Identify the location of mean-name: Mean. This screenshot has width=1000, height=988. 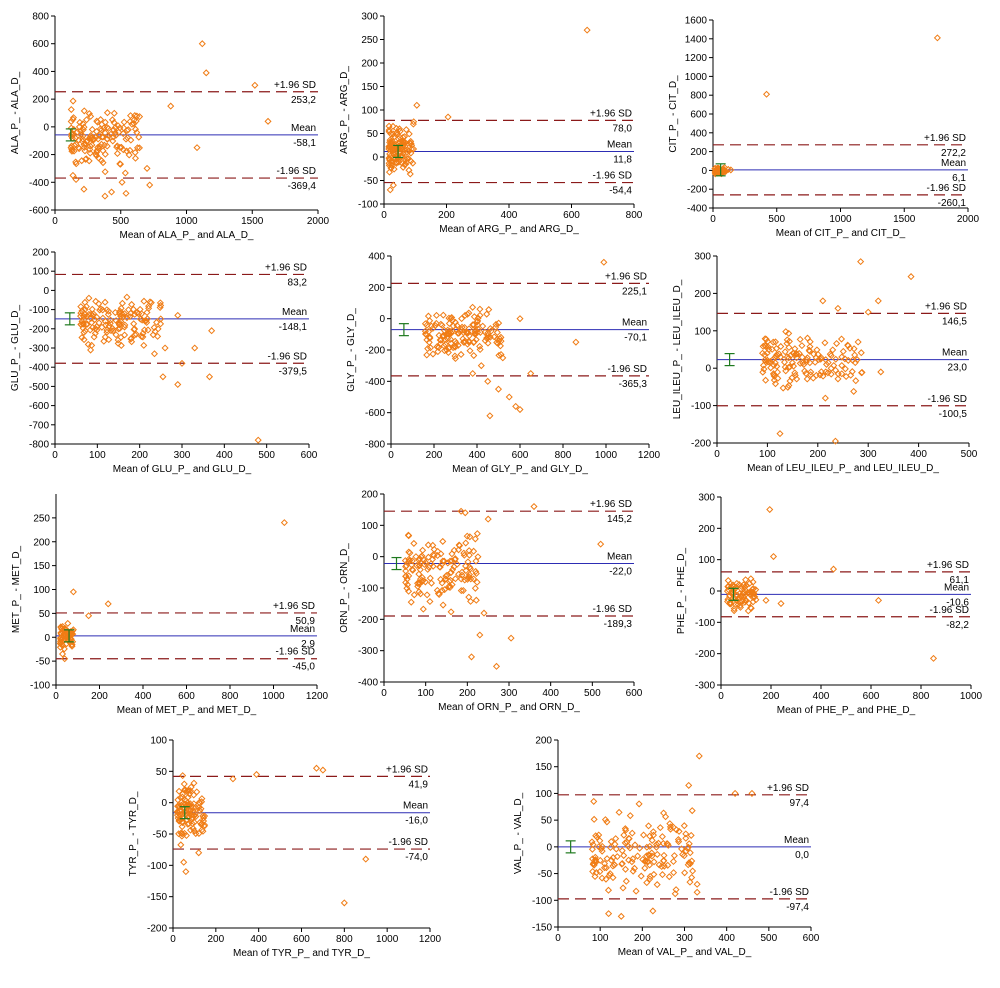
(302, 629).